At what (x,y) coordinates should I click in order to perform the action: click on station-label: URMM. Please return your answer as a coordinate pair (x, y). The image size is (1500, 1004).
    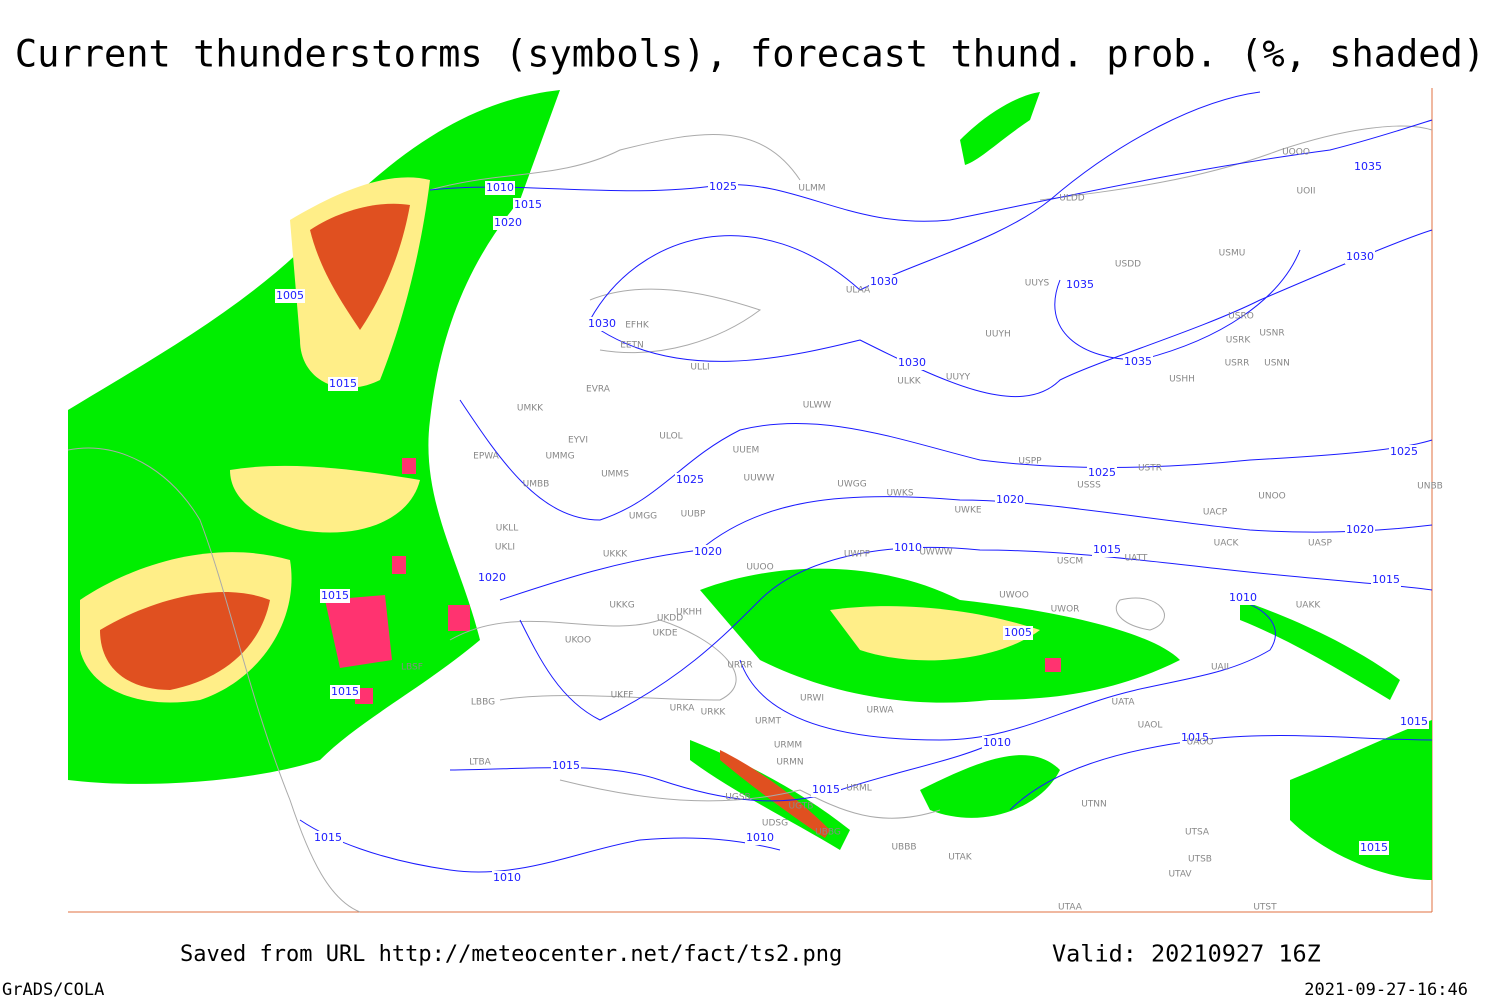
    Looking at the image, I should click on (788, 746).